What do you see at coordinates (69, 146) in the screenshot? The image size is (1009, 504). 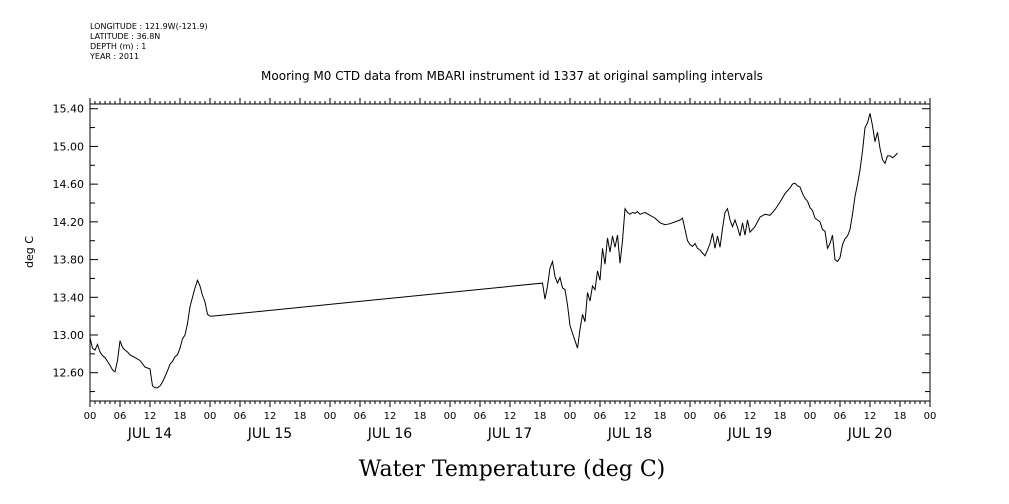 I see `y-tick-label: 15.00` at bounding box center [69, 146].